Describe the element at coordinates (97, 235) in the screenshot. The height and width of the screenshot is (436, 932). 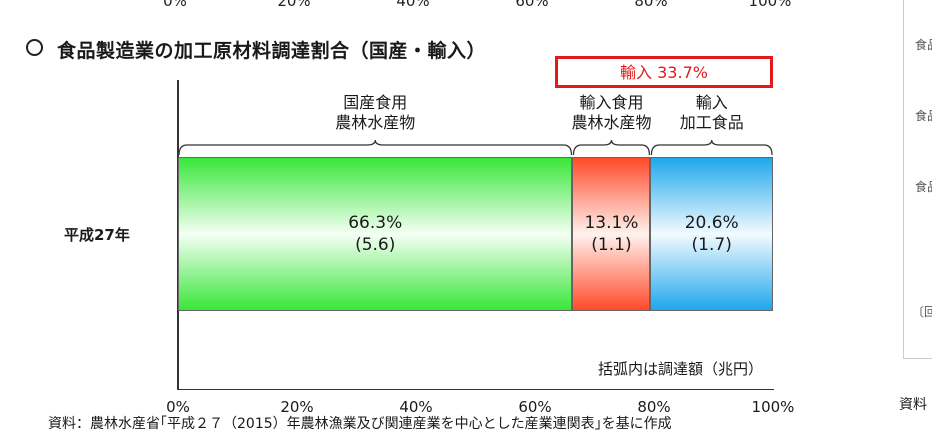
I see `category-label: 平成27年` at that location.